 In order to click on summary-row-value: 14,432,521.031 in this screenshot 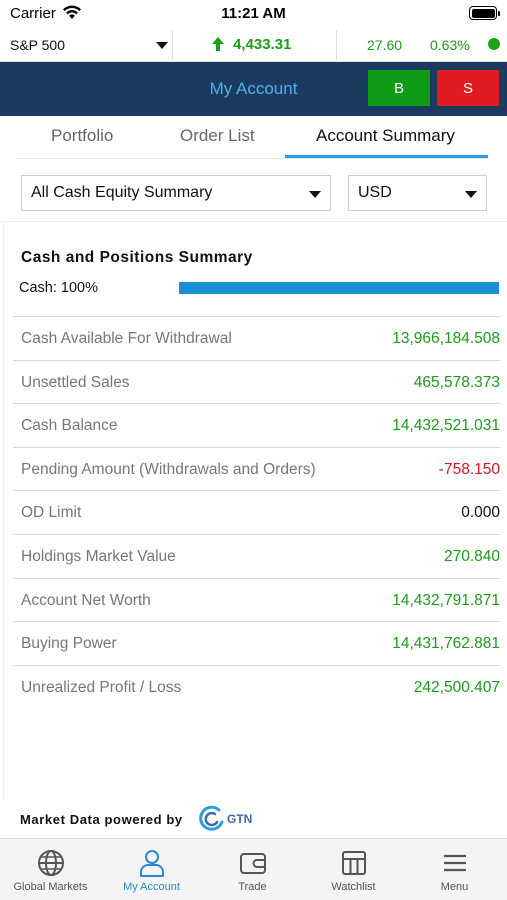, I will do `click(446, 426)`.